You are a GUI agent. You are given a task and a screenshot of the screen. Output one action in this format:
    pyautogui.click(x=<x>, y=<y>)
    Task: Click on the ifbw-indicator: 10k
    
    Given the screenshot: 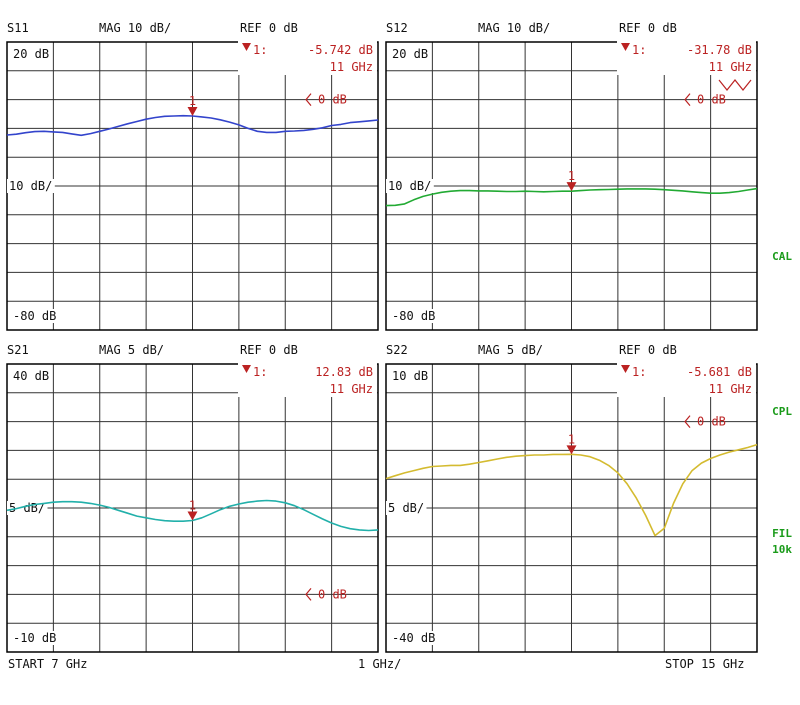 What is the action you would take?
    pyautogui.click(x=782, y=549)
    